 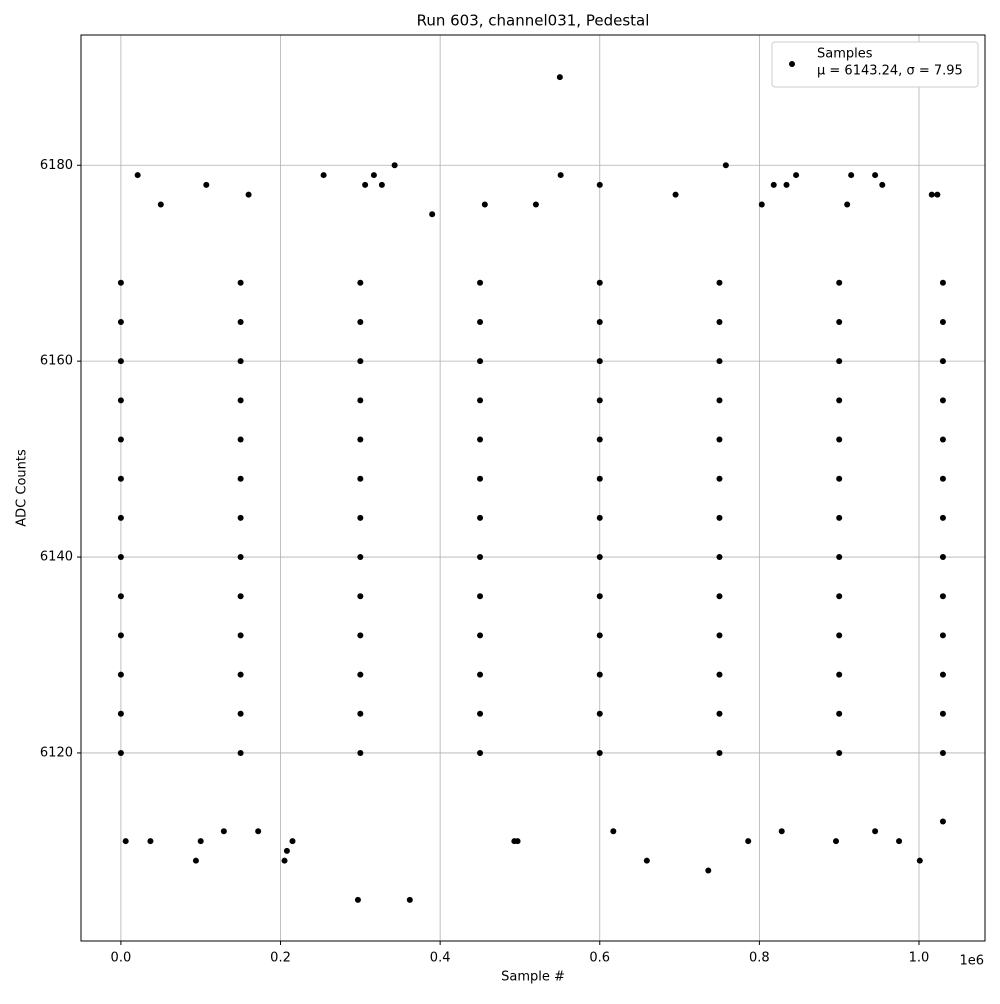 I want to click on x-tick-label: 0.0, so click(x=121, y=958).